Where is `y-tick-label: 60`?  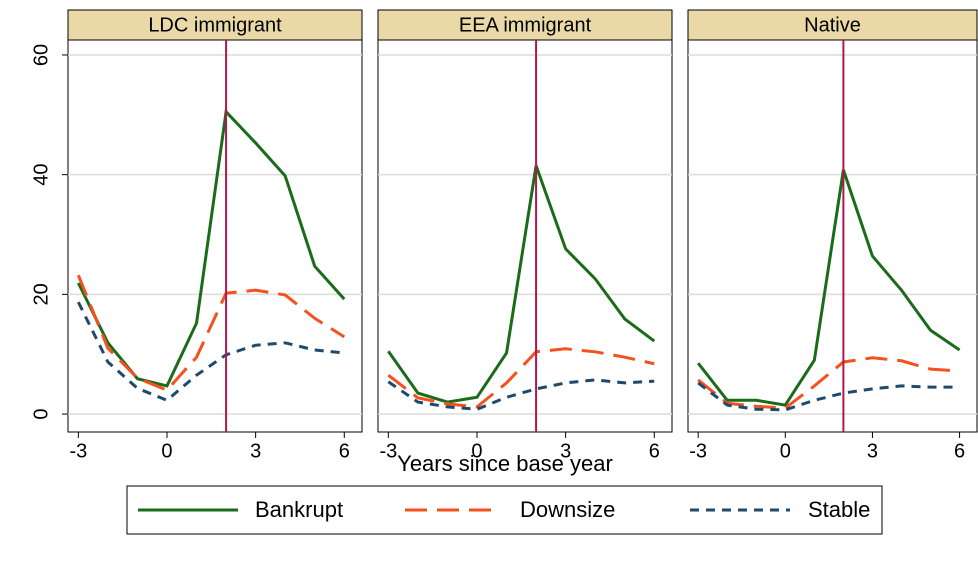
y-tick-label: 60 is located at coordinates (41, 55).